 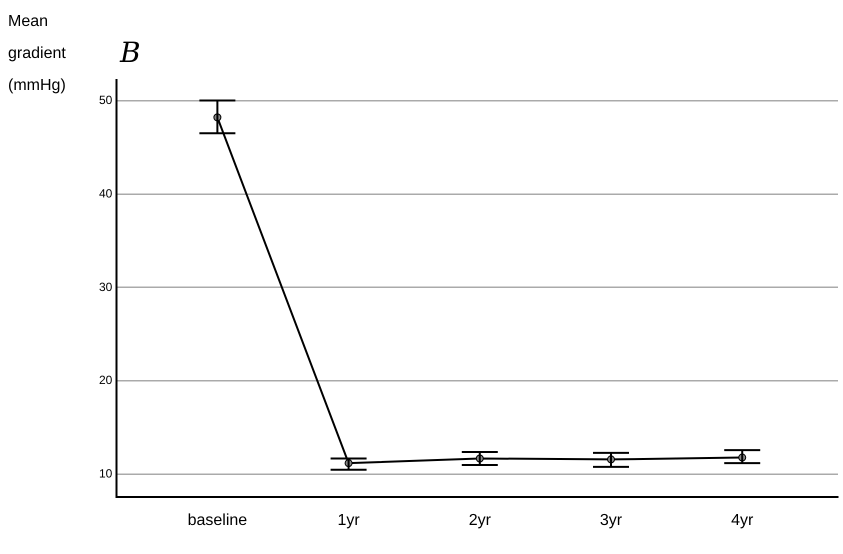 I want to click on y-tick-label: 10, so click(x=105, y=473).